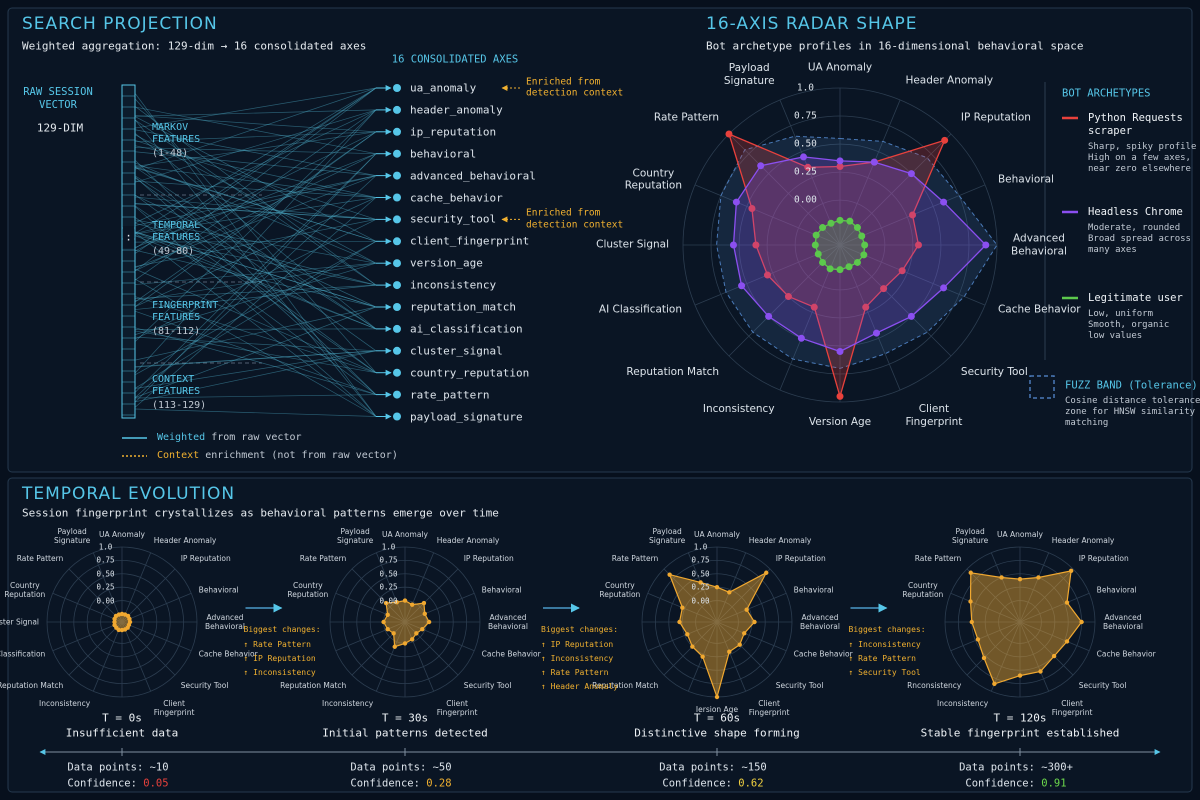  What do you see at coordinates (580, 687) in the screenshot?
I see `change-item: ↑ Header Anomaly` at bounding box center [580, 687].